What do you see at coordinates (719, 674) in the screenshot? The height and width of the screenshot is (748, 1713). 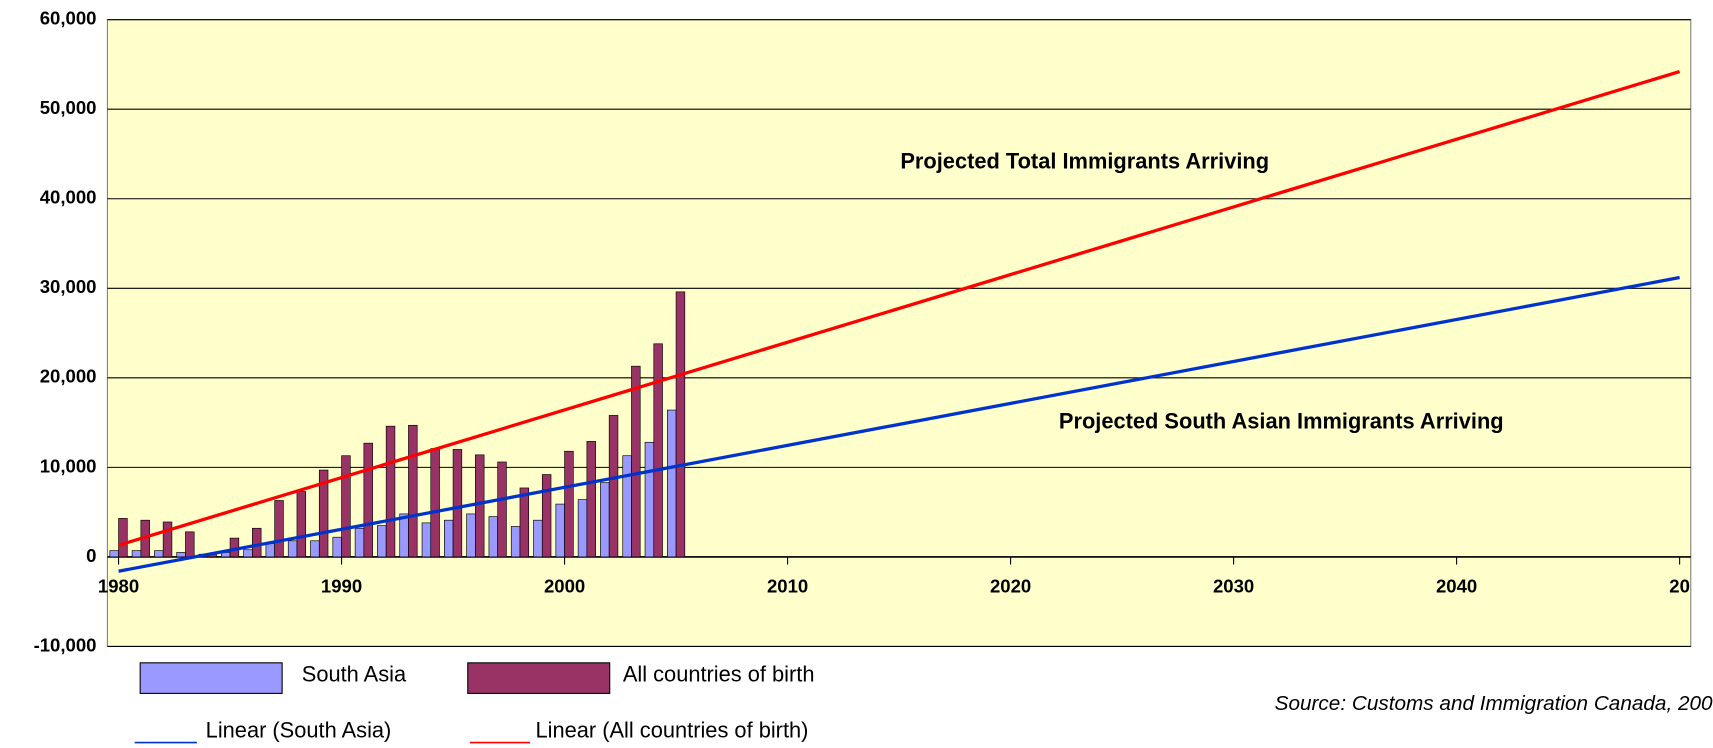 I see `legend-label: All countries of birth` at bounding box center [719, 674].